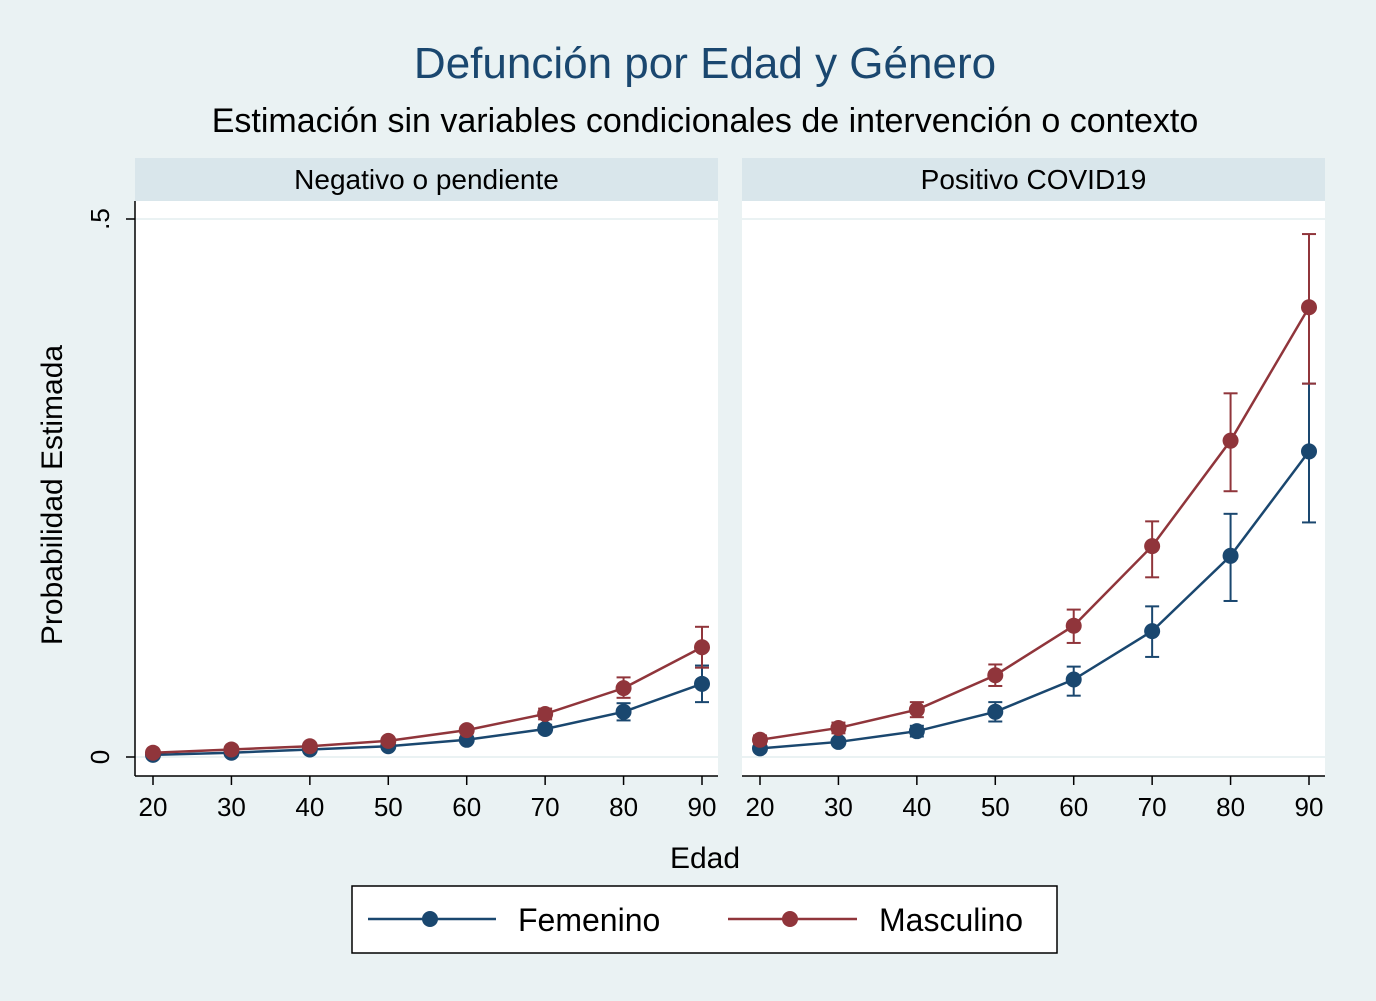  Describe the element at coordinates (704, 919) in the screenshot. I see `legend: Femenino Masculino` at that location.